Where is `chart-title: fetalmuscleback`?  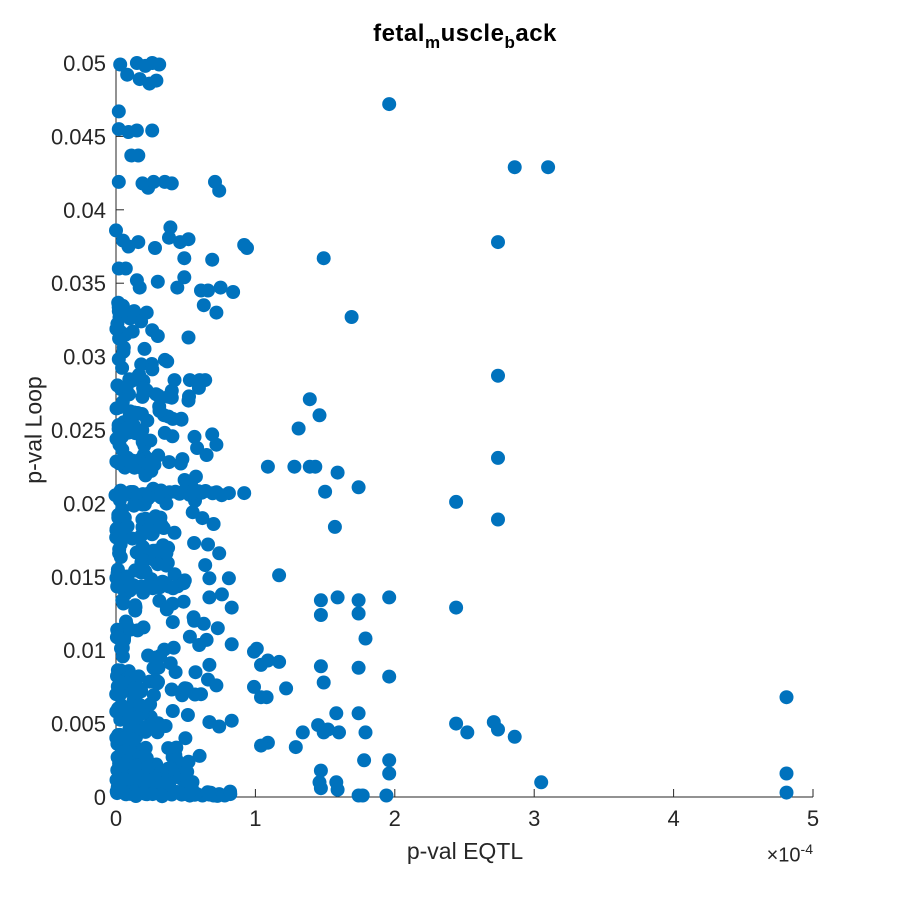
chart-title: fetalmuscleback is located at coordinates (465, 36).